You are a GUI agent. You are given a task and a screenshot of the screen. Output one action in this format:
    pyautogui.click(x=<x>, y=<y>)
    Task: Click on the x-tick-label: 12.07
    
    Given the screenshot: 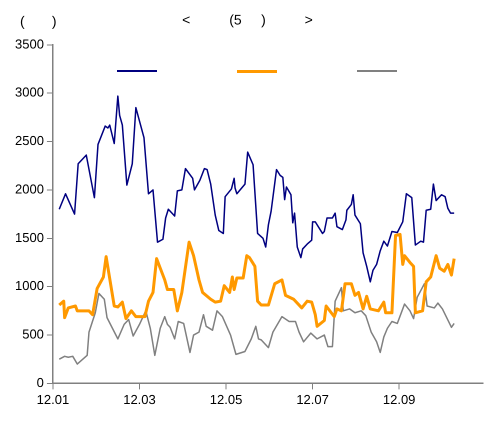 What is the action you would take?
    pyautogui.click(x=312, y=399)
    